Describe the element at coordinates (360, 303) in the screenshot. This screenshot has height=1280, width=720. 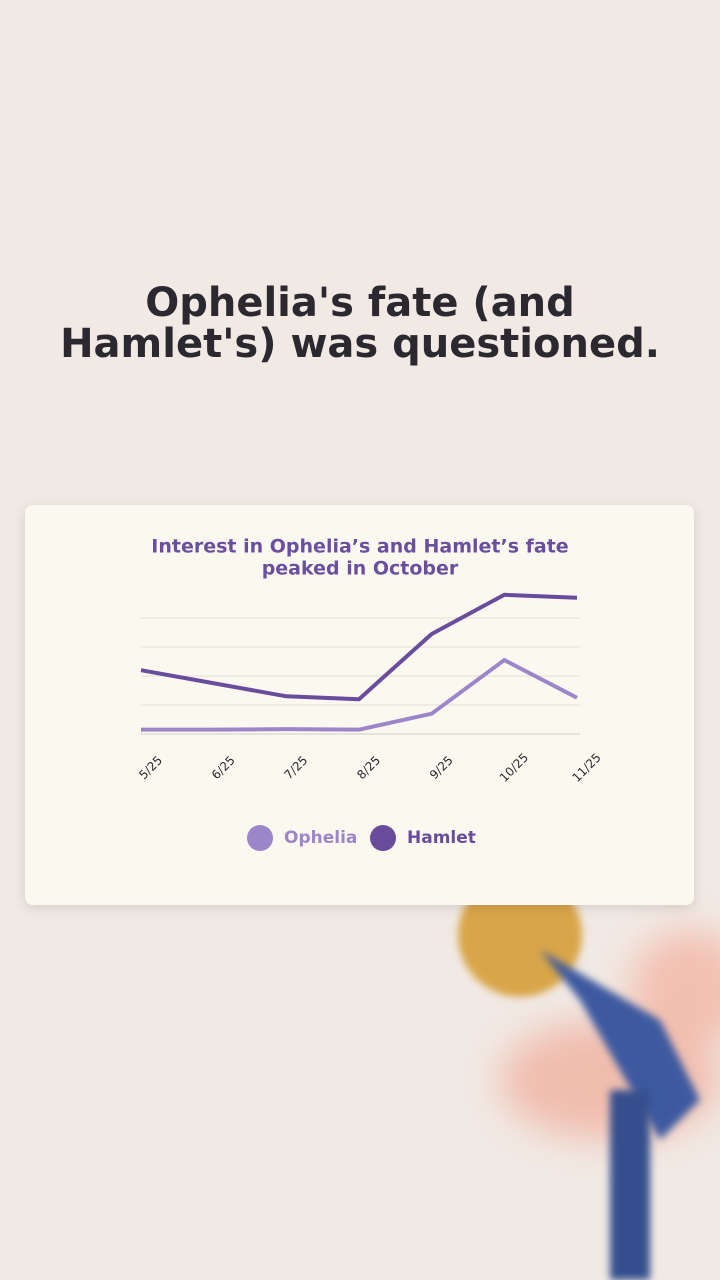
I see `headline-line: Ophelia's fate (and` at that location.